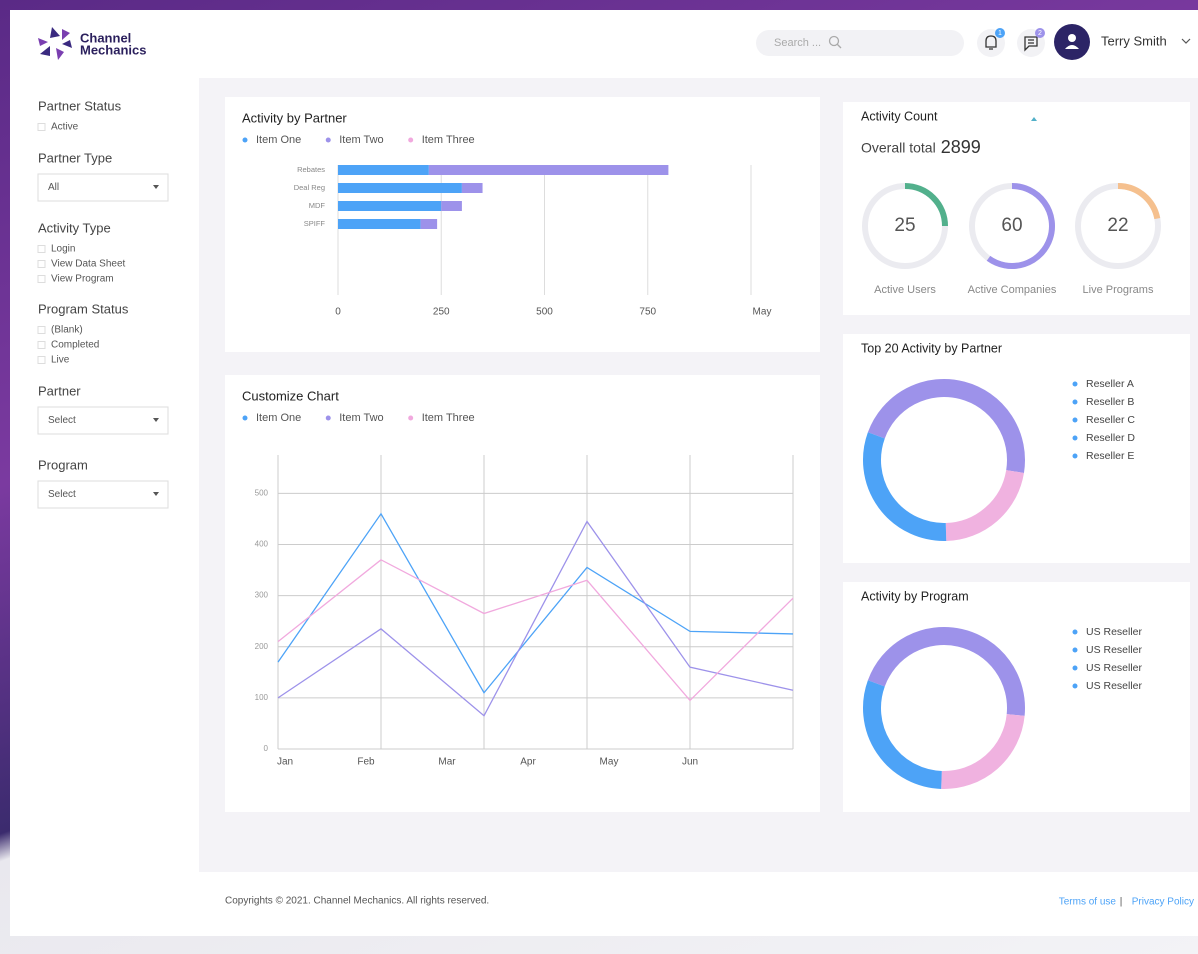  I want to click on y-tick-label: 200, so click(262, 646).